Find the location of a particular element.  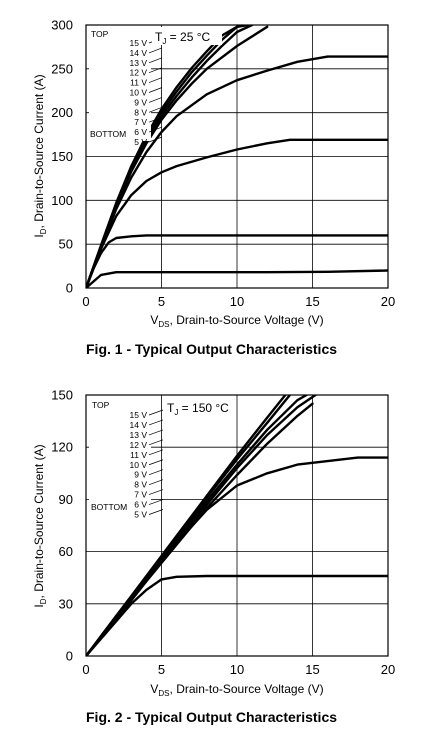

chart-1-condition-rest: = 25 °C is located at coordinates (188, 37).